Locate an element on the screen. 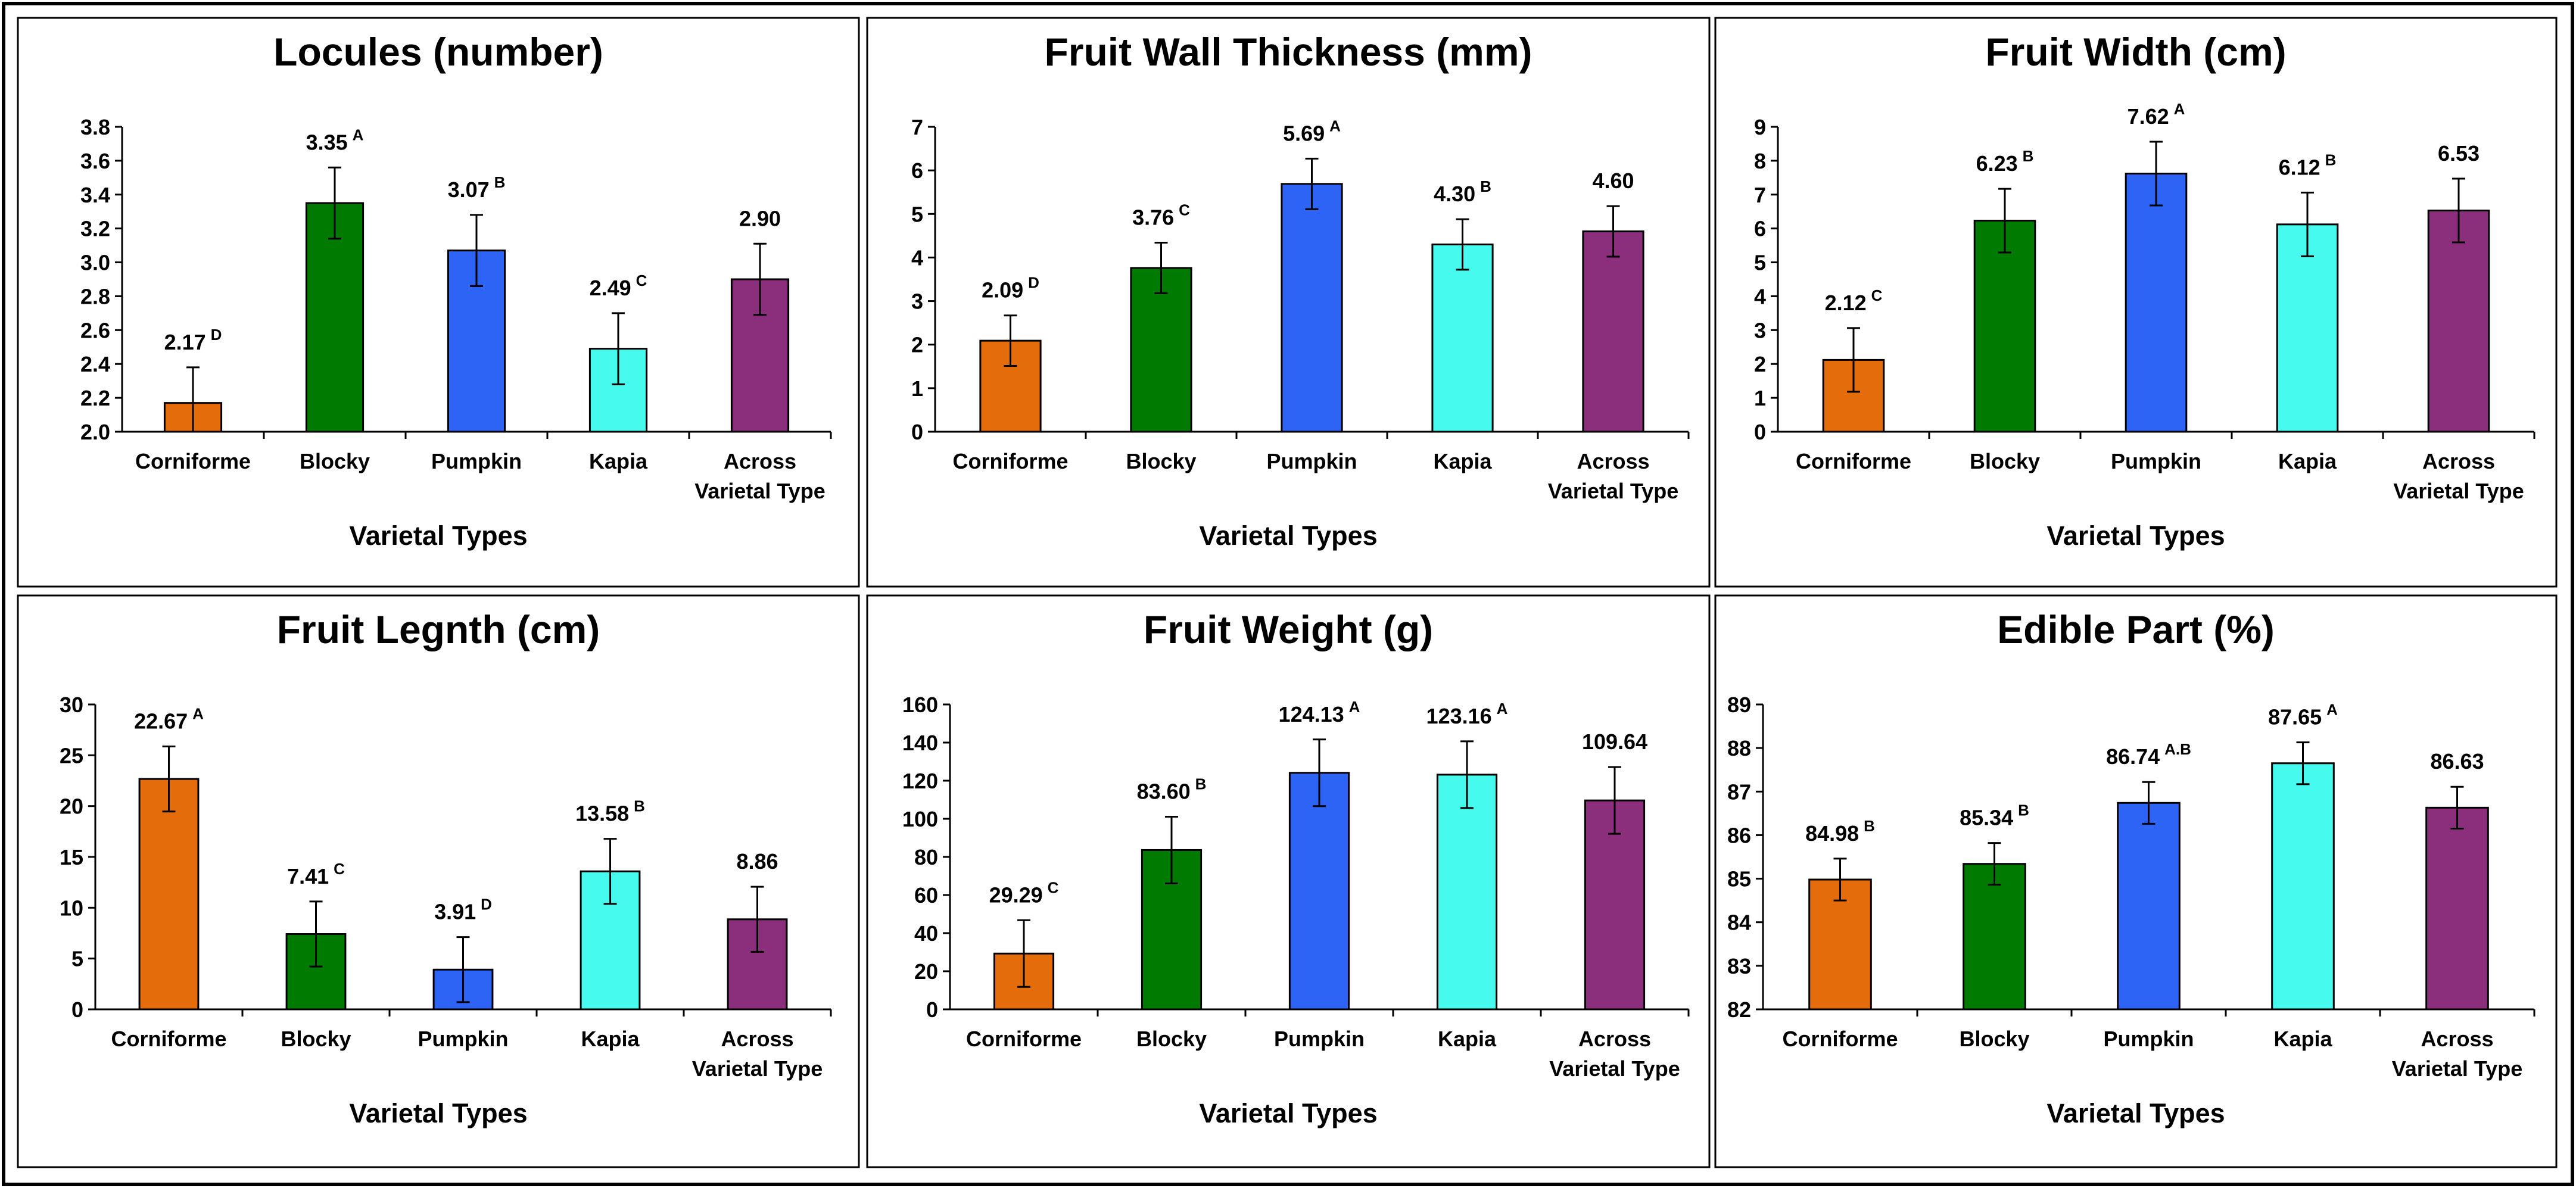  y-tick-label: 40 is located at coordinates (926, 933).